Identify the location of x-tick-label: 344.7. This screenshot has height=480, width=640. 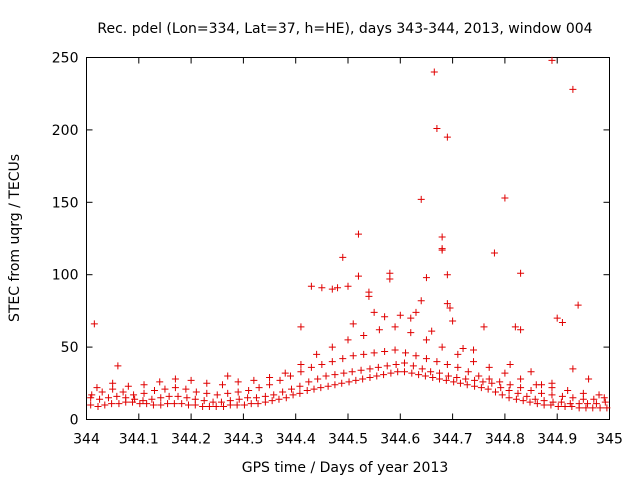
(453, 440).